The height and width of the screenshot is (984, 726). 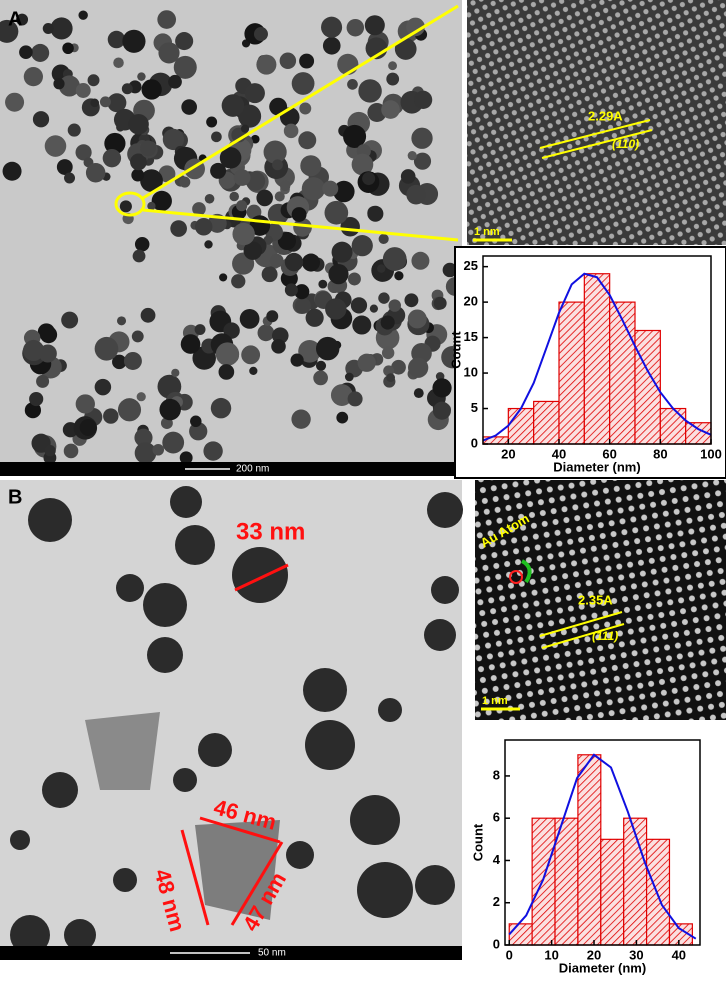 I want to click on y-tick-label: 8, so click(x=496, y=774).